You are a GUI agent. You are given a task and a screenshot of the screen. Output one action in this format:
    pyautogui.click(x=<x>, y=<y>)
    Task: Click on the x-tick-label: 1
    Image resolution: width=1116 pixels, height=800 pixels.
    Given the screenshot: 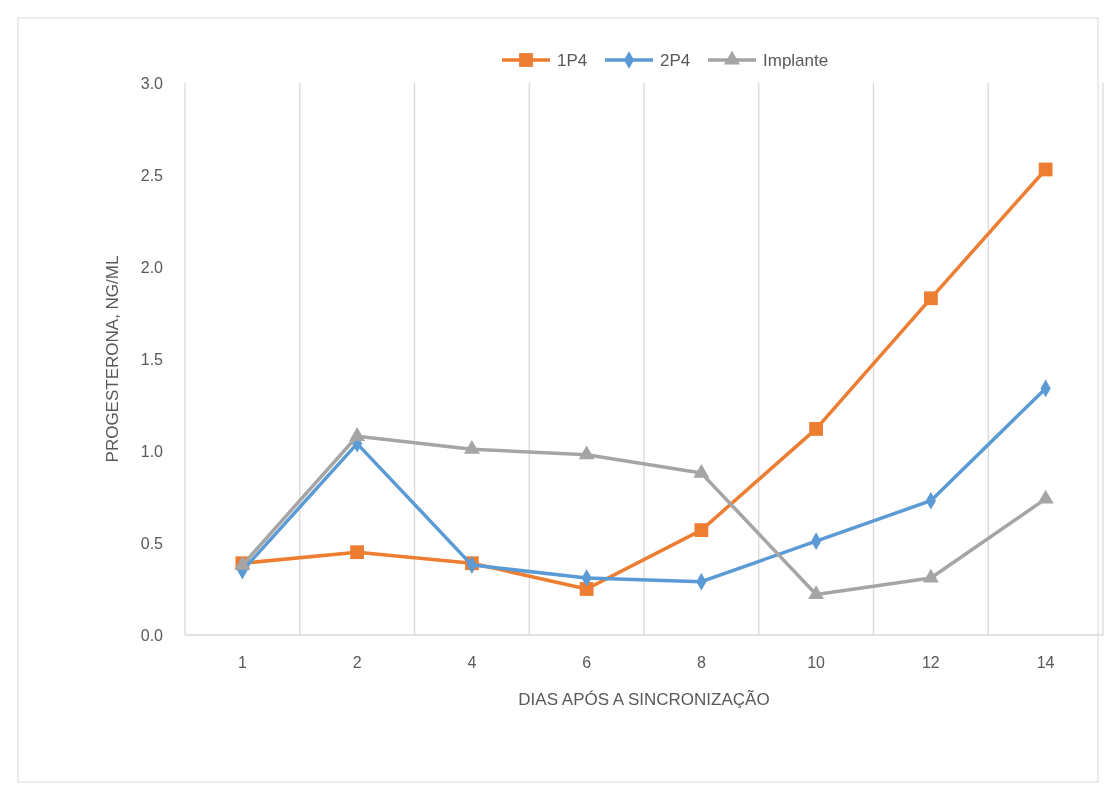 What is the action you would take?
    pyautogui.click(x=242, y=662)
    